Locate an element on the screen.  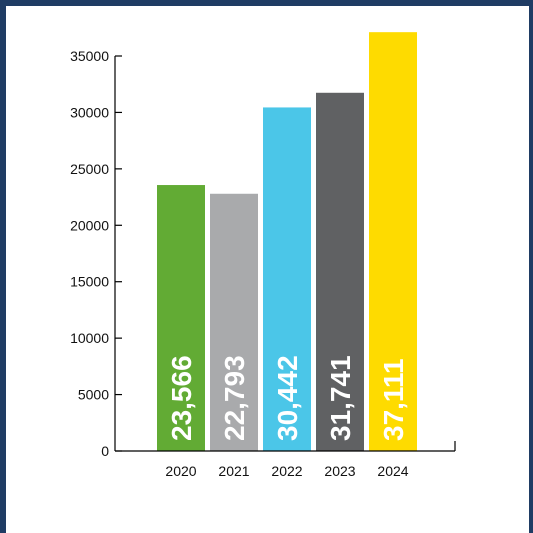
y-tick-label: 10000 is located at coordinates (89, 338).